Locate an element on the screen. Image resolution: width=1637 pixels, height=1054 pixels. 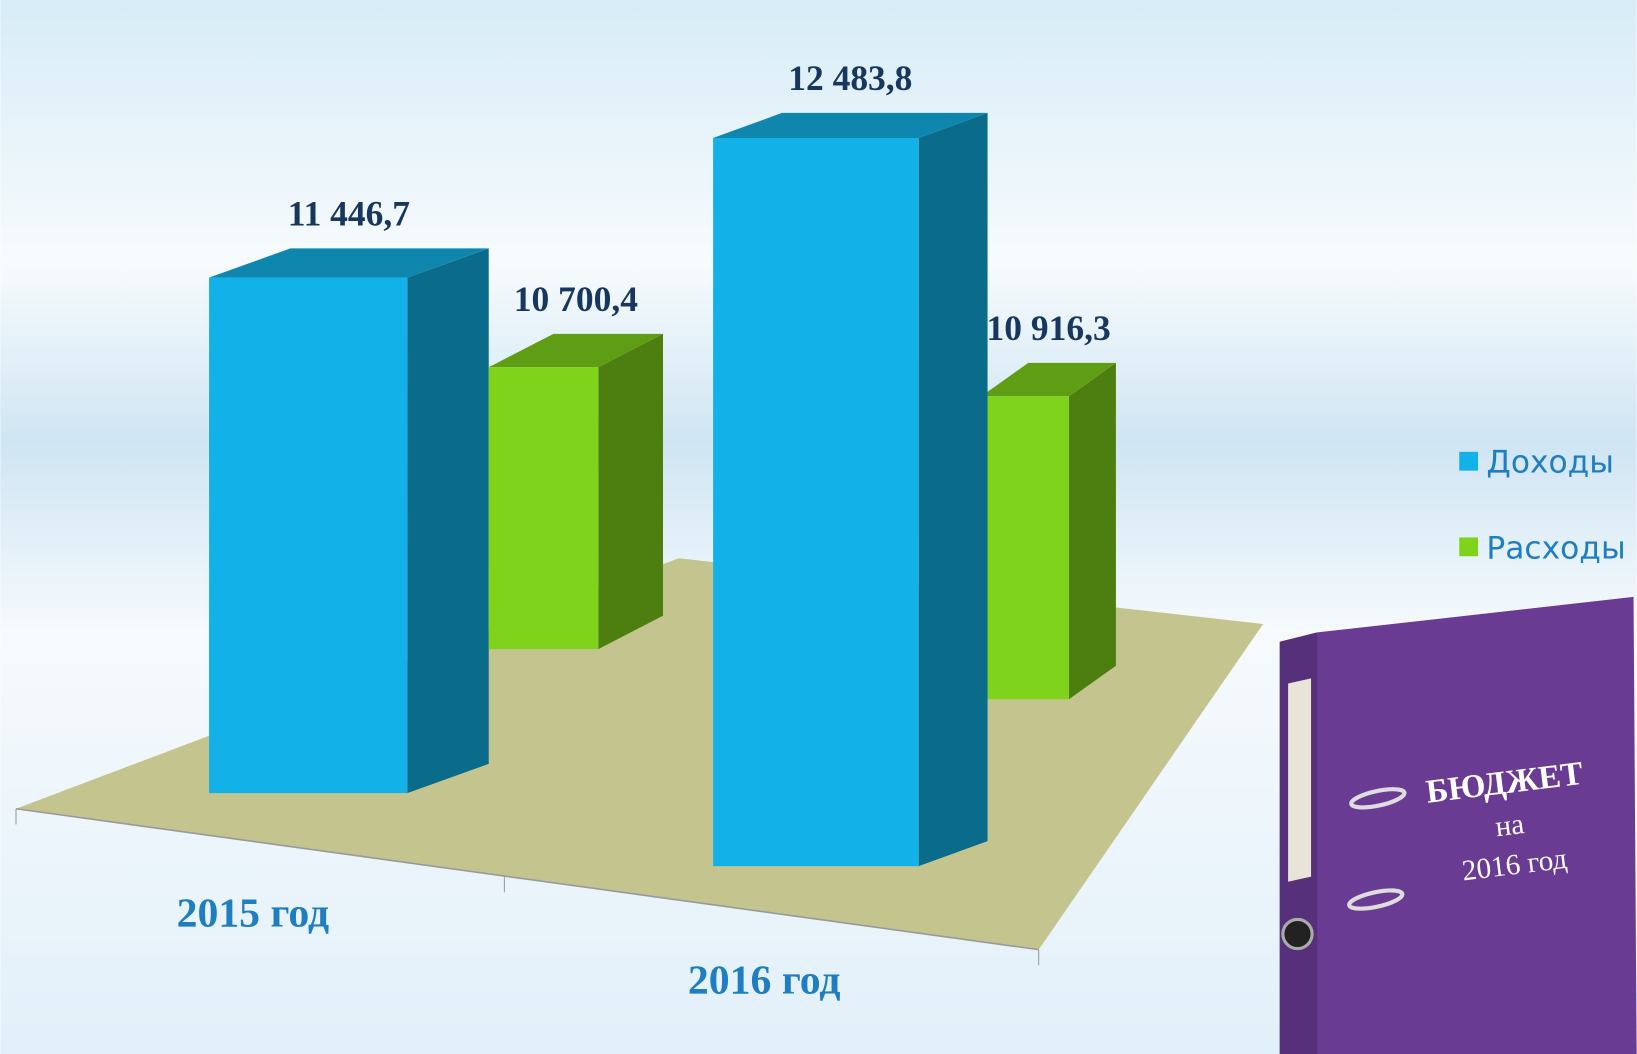
legend-label: Доходы is located at coordinates (1550, 463).